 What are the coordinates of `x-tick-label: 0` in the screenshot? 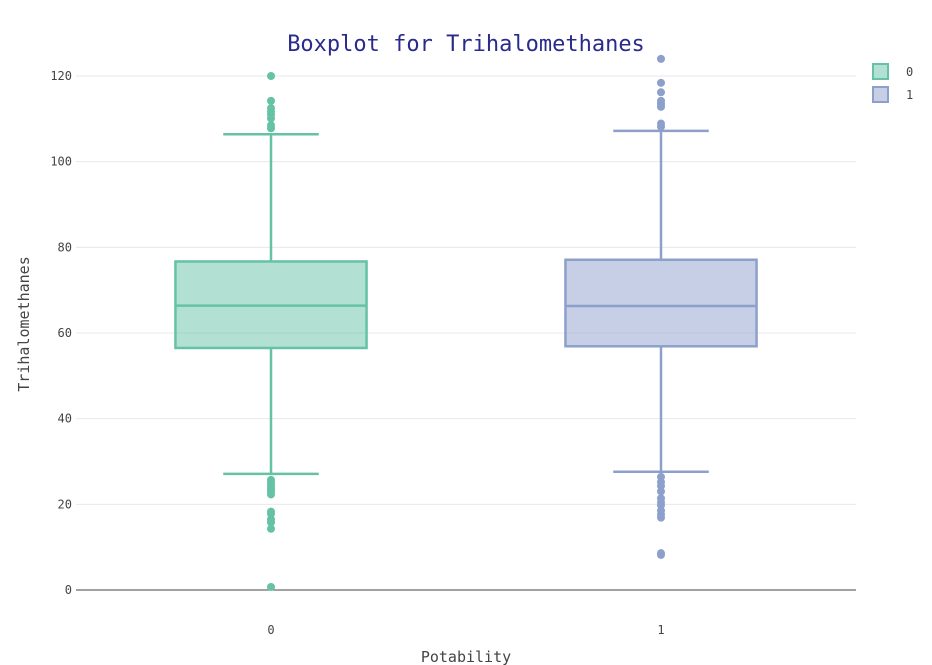 It's located at (270, 630).